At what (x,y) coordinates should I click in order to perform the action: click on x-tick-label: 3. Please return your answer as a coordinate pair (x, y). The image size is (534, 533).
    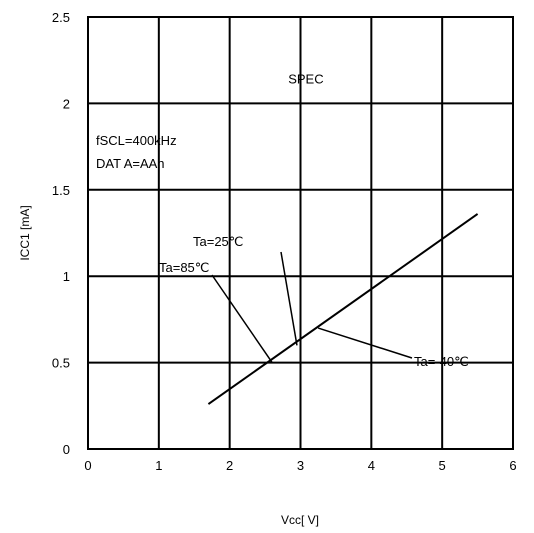
    Looking at the image, I should click on (300, 465).